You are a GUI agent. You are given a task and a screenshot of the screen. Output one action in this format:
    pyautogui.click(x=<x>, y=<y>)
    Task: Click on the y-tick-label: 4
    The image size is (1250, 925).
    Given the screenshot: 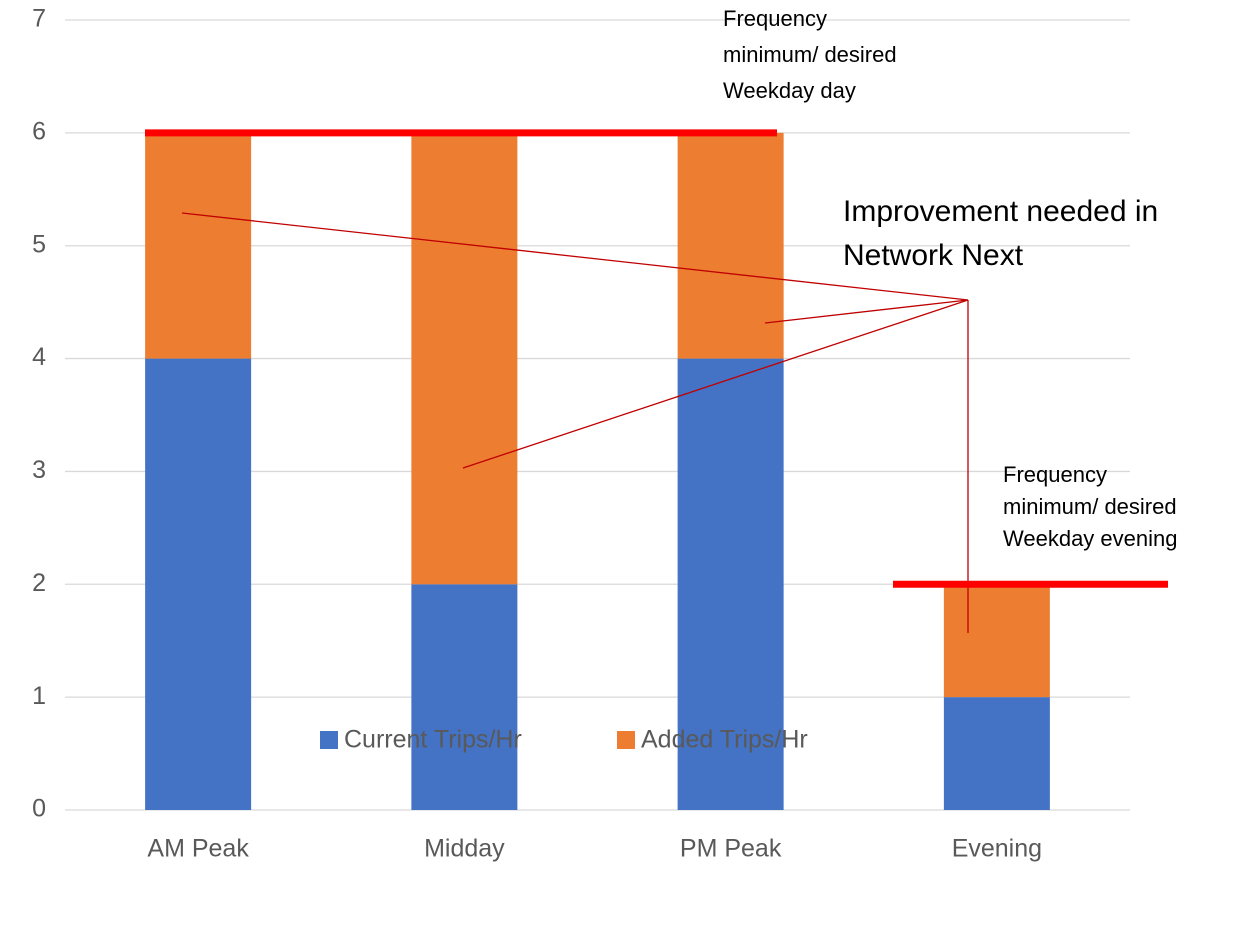 What is the action you would take?
    pyautogui.click(x=39, y=357)
    